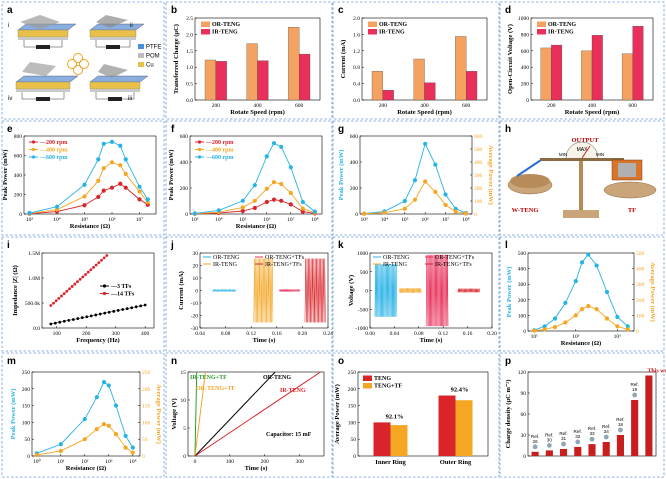 The width and height of the screenshot is (666, 479). I want to click on x-tick-label: 10⁴, so click(385, 220).